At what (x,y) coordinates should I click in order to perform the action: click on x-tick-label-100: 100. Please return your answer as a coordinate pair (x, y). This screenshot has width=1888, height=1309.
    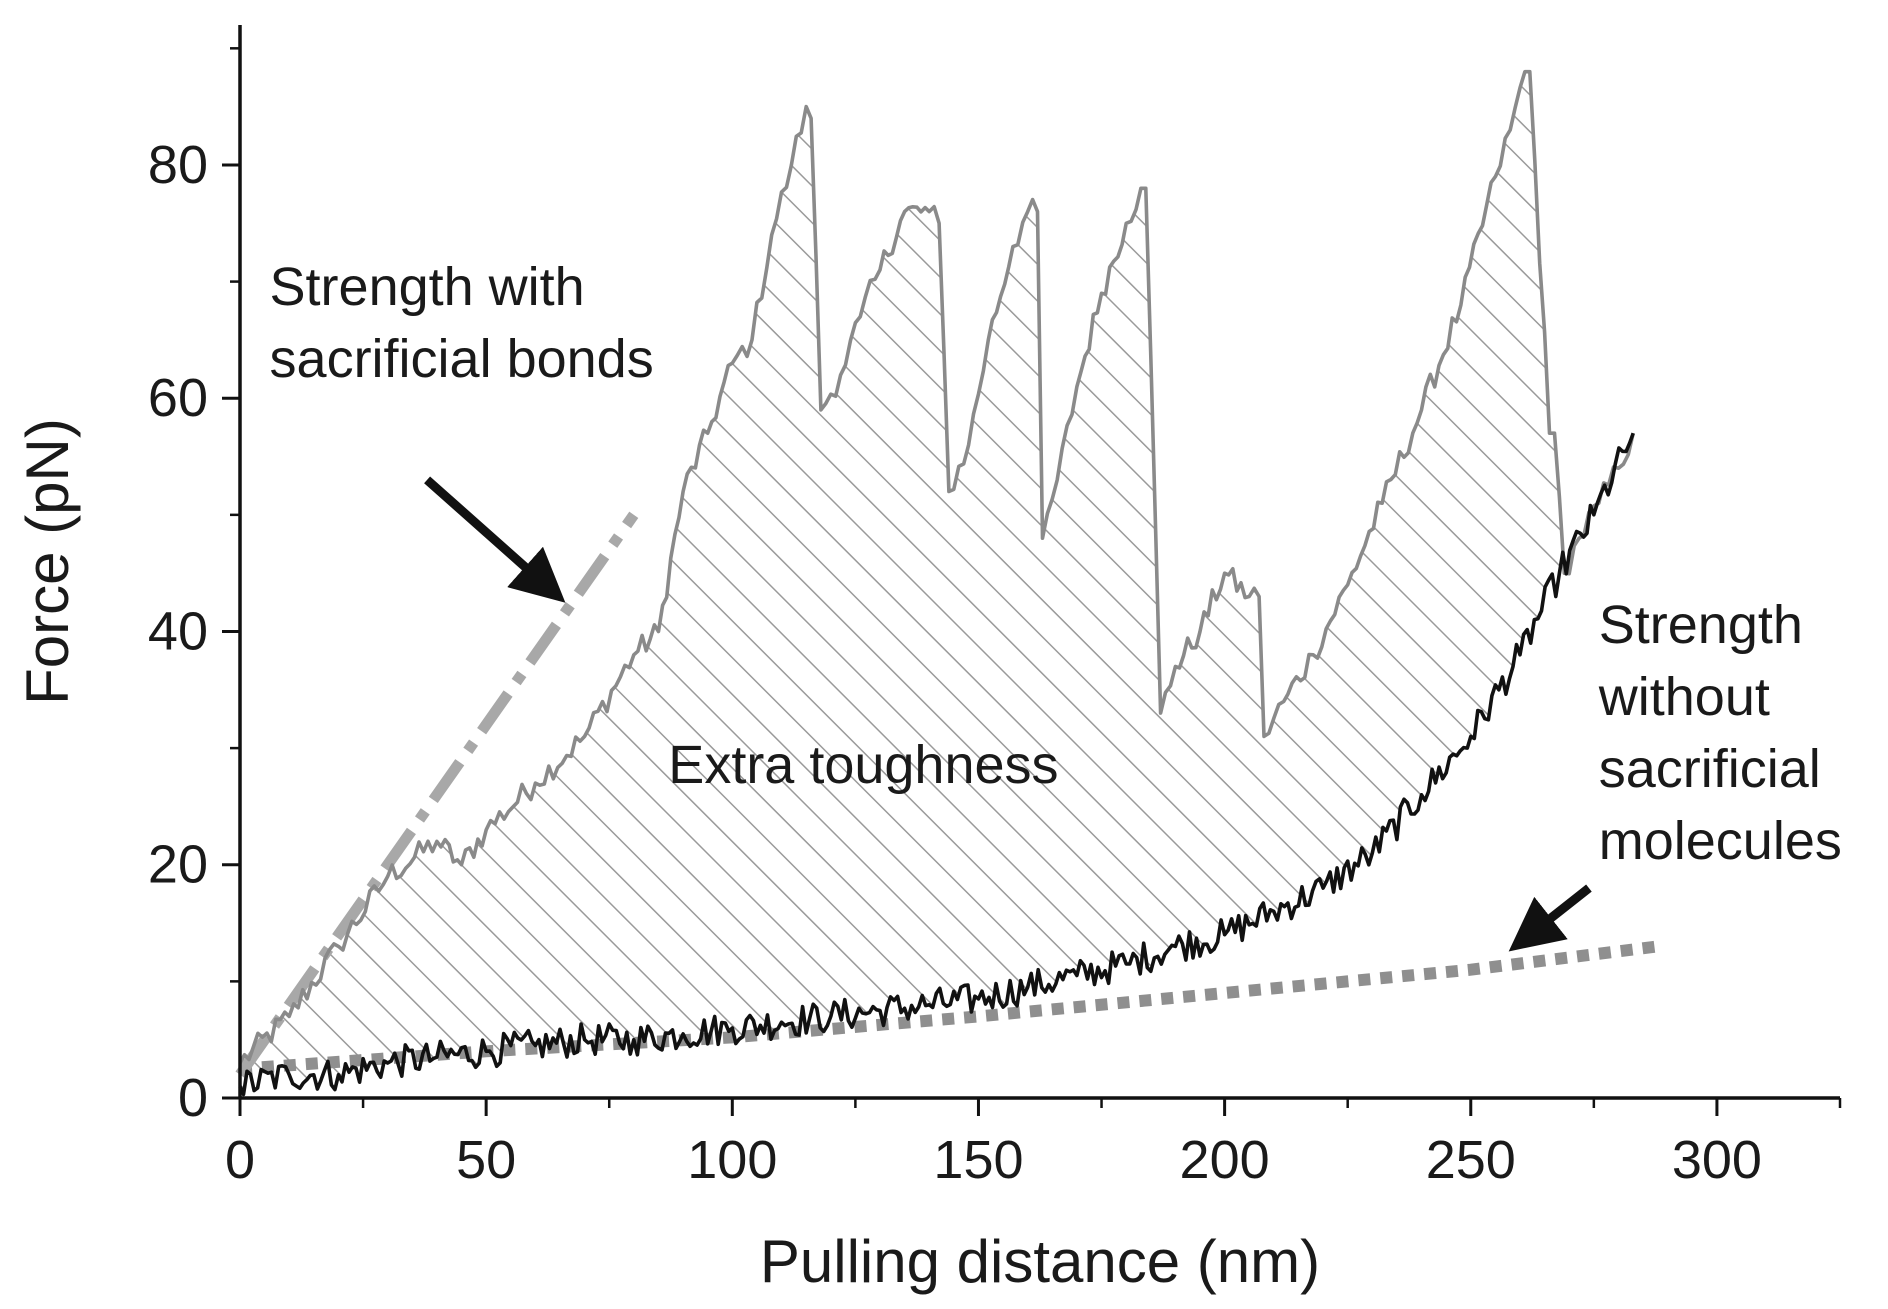
    Looking at the image, I should click on (732, 1160).